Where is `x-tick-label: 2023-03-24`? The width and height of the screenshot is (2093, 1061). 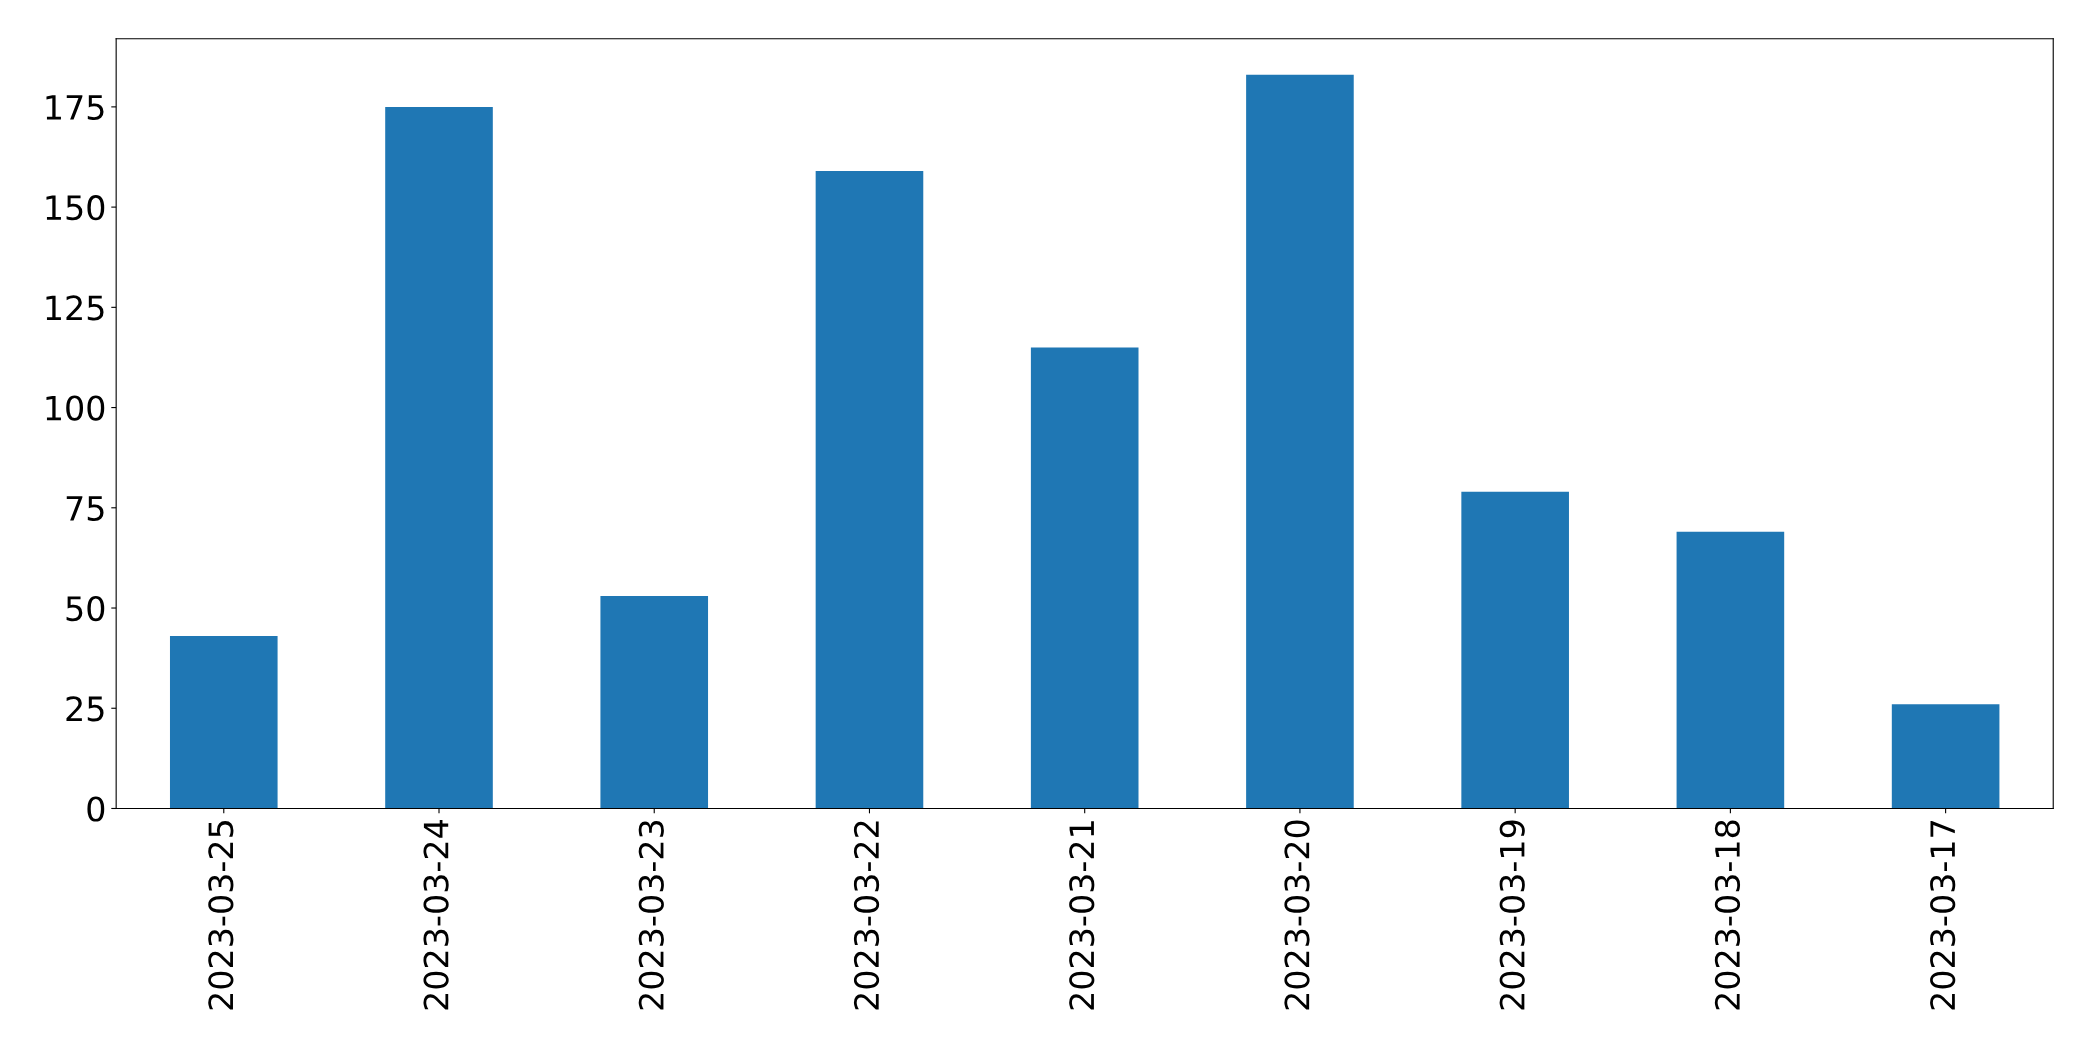 x-tick-label: 2023-03-24 is located at coordinates (436, 915).